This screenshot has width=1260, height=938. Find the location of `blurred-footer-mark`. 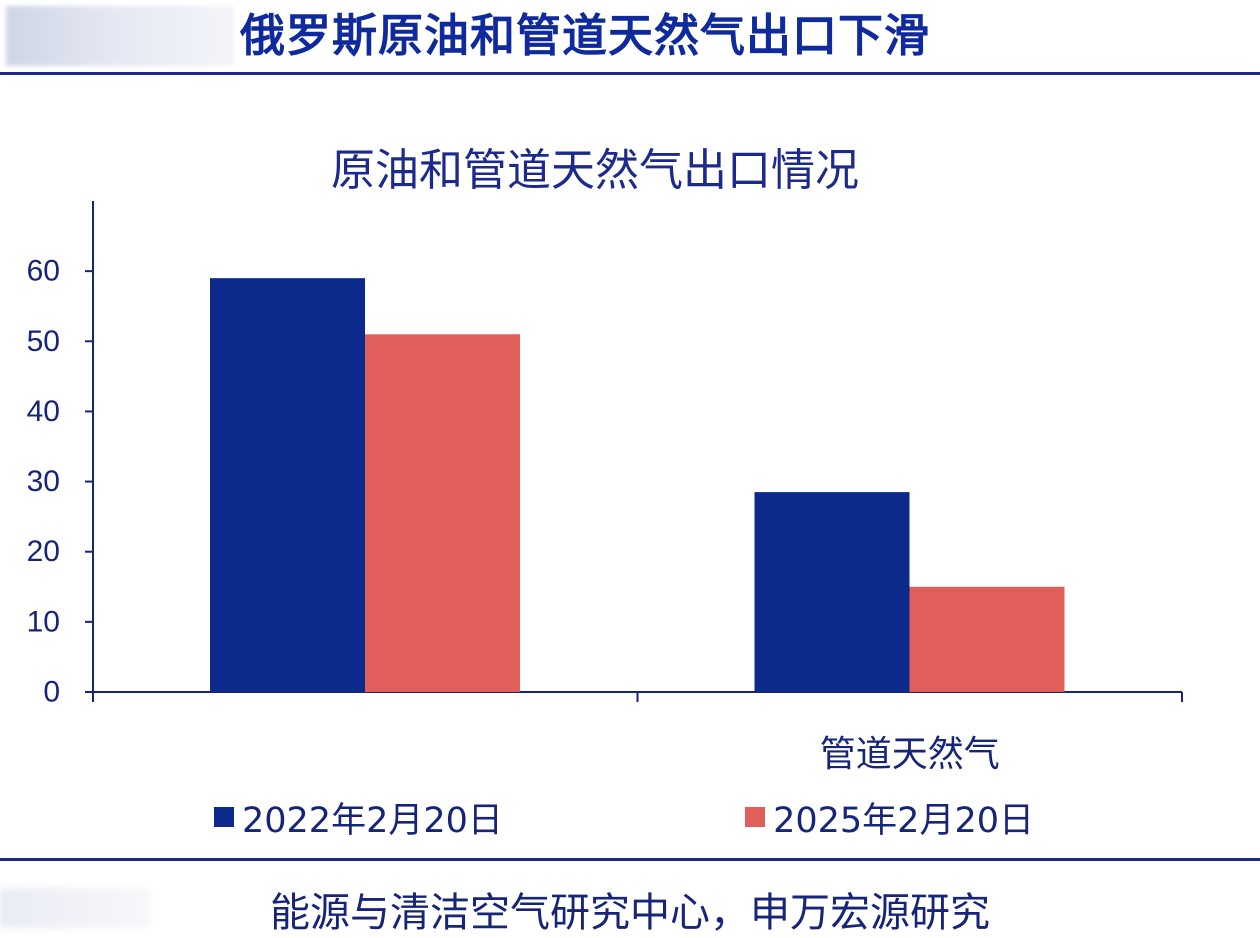

blurred-footer-mark is located at coordinates (75, 908).